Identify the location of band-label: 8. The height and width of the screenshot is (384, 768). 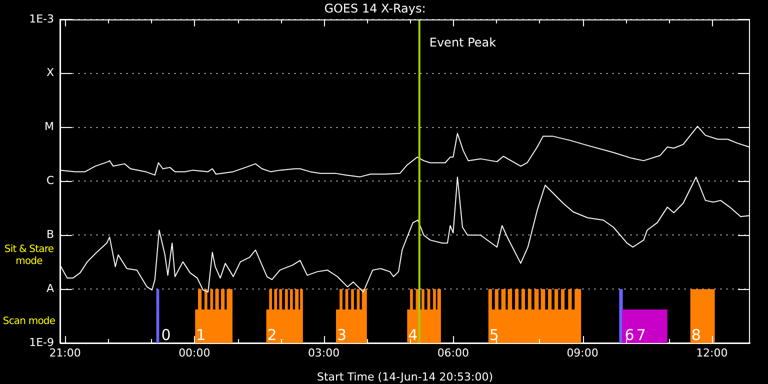
(696, 335).